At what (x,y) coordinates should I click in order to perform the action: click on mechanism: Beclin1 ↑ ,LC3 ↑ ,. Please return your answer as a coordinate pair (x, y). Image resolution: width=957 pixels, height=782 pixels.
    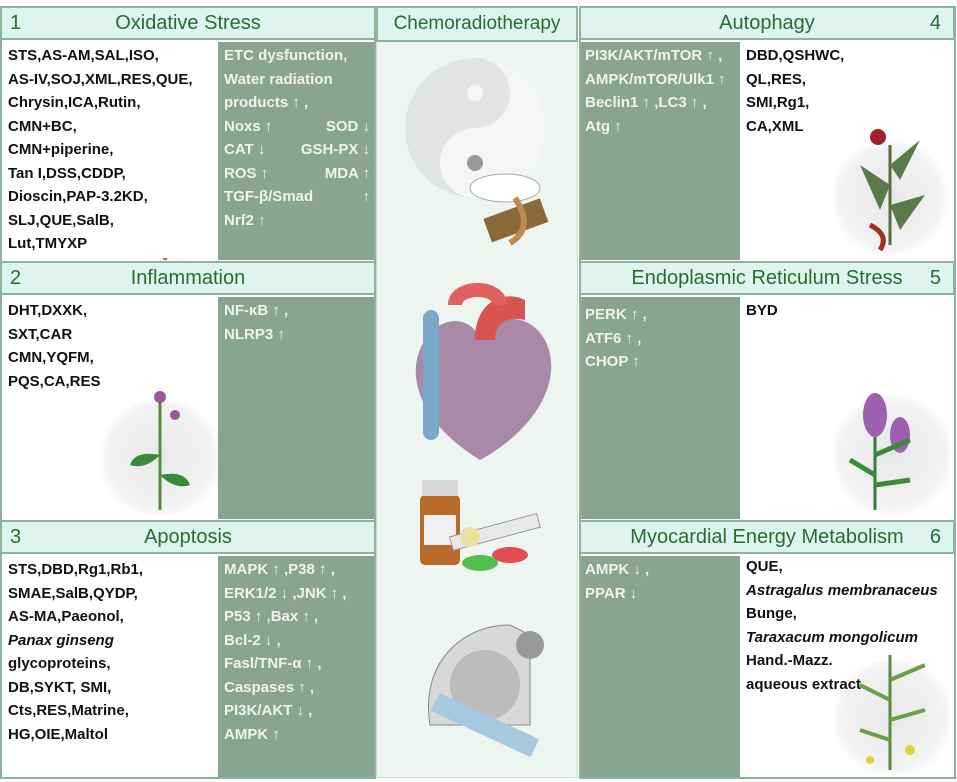
    Looking at the image, I should click on (646, 102).